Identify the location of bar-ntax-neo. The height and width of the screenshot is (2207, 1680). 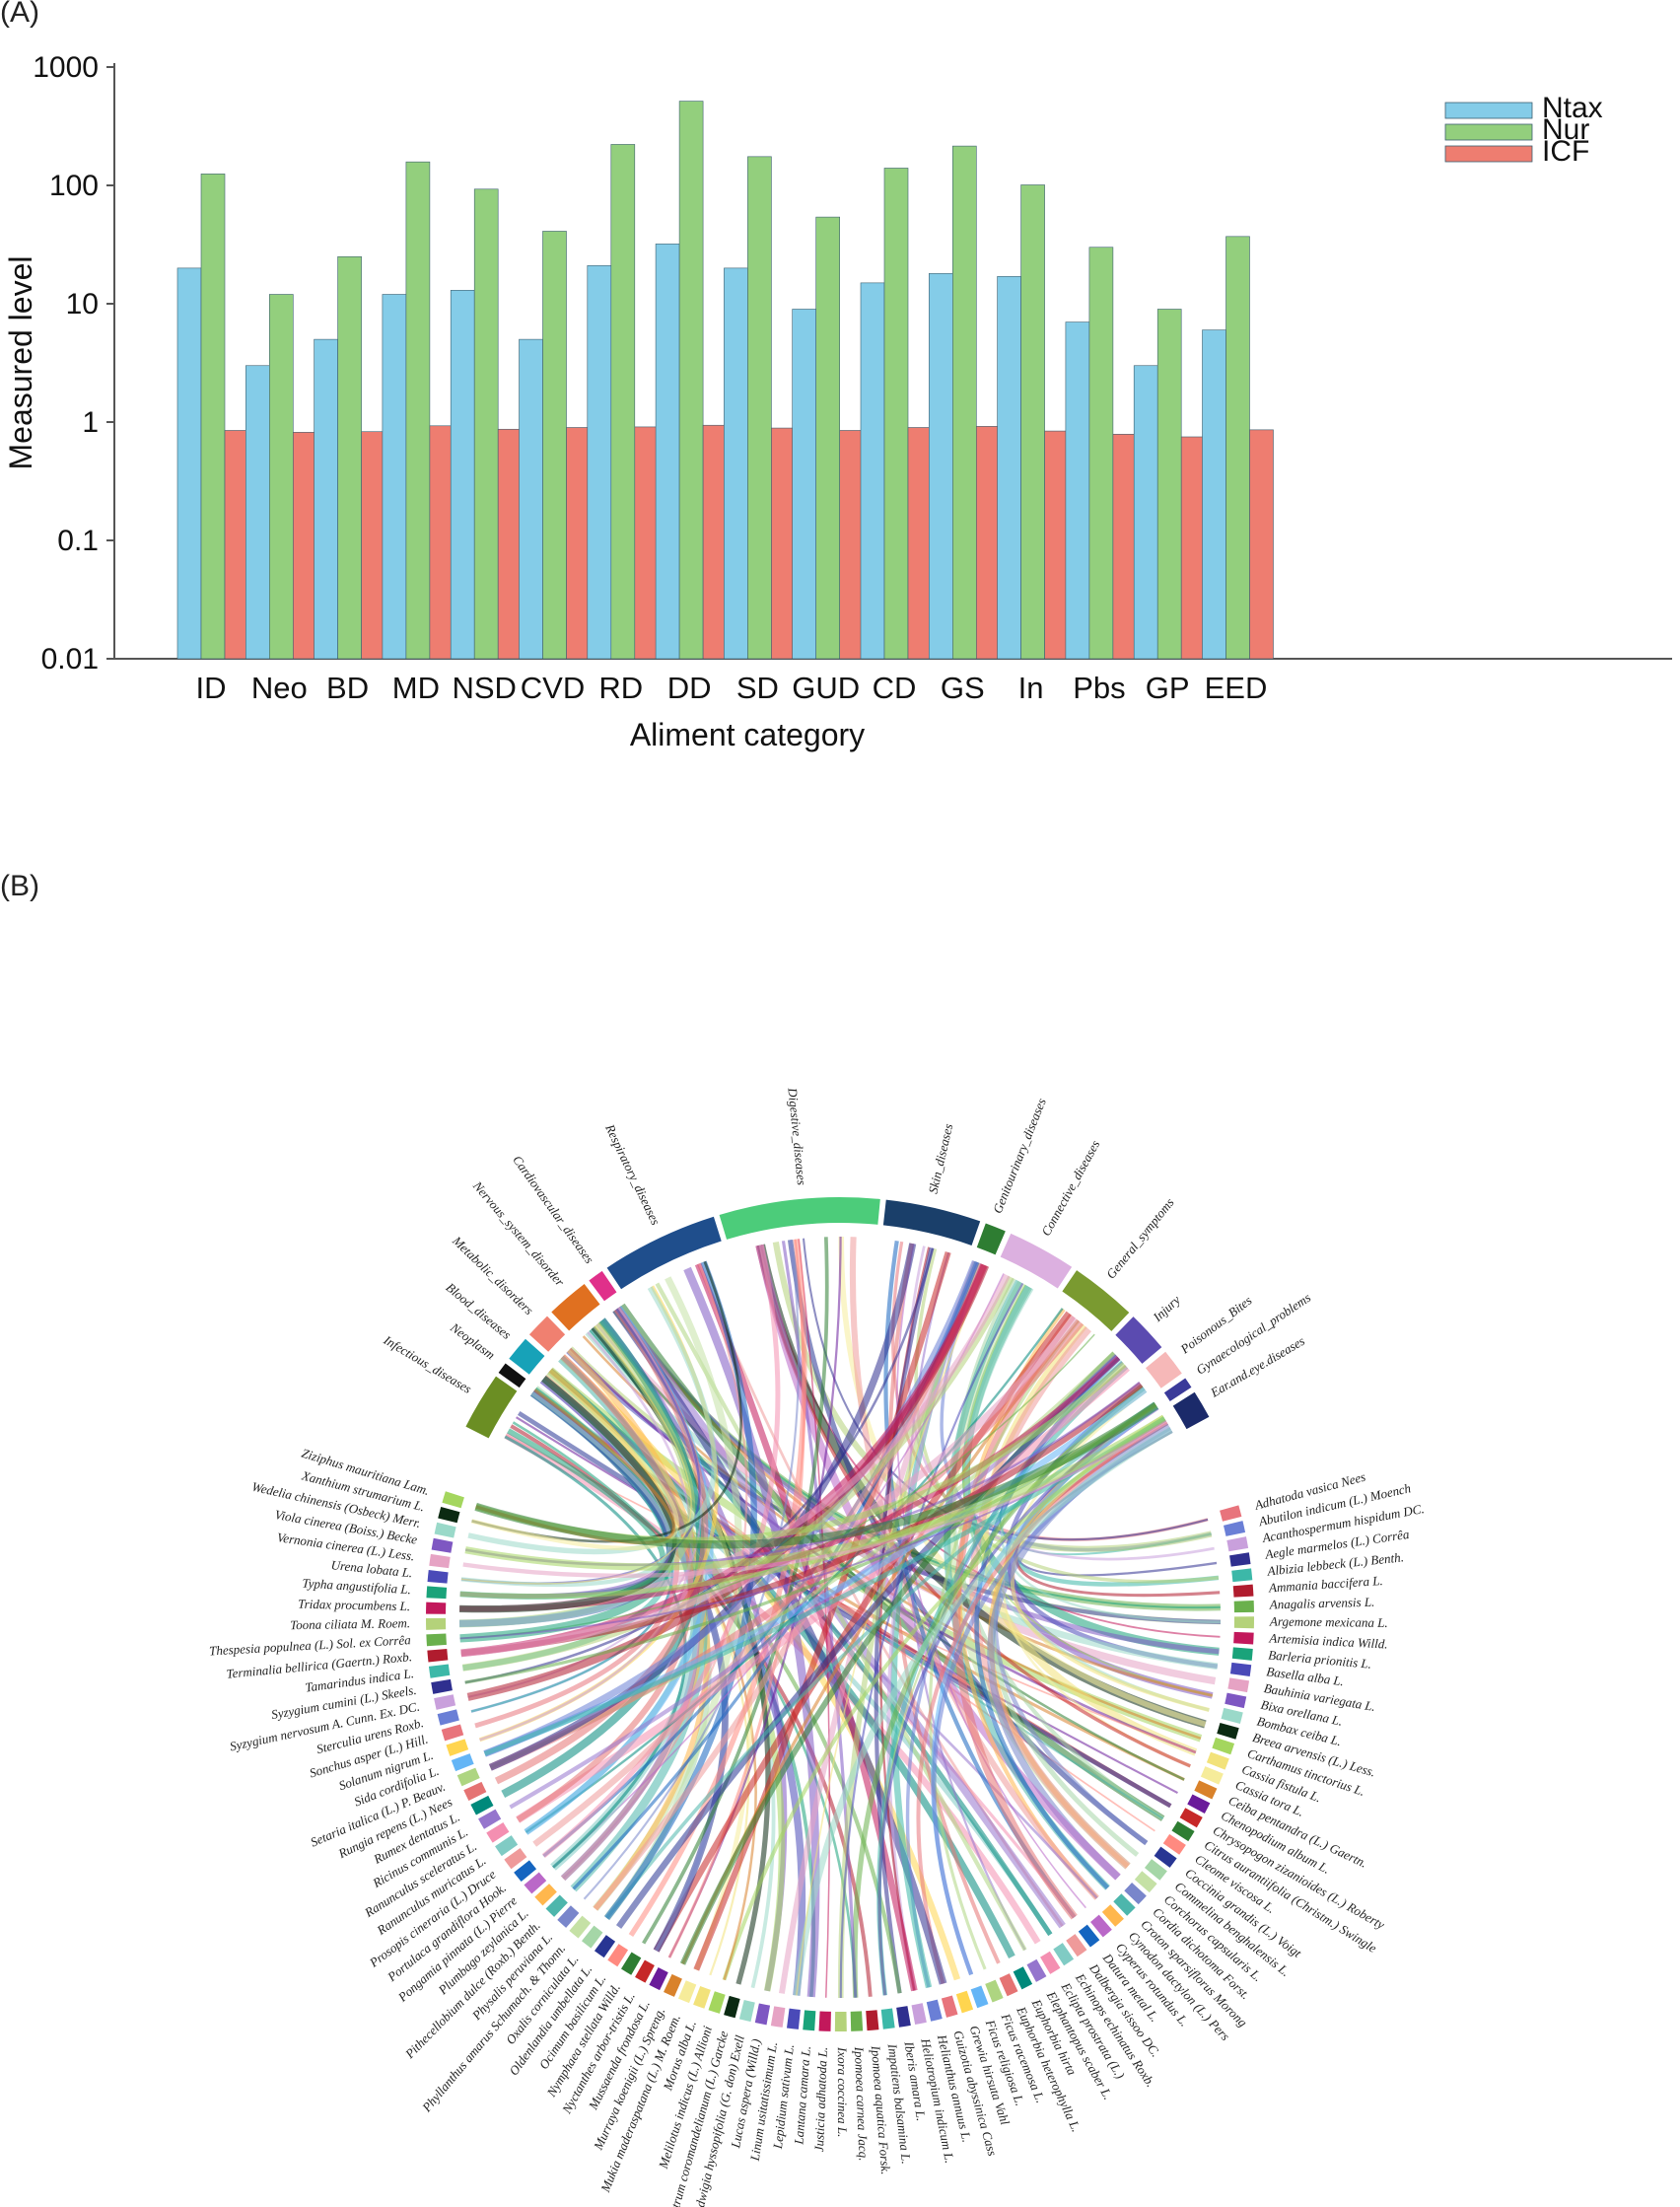
(257, 513).